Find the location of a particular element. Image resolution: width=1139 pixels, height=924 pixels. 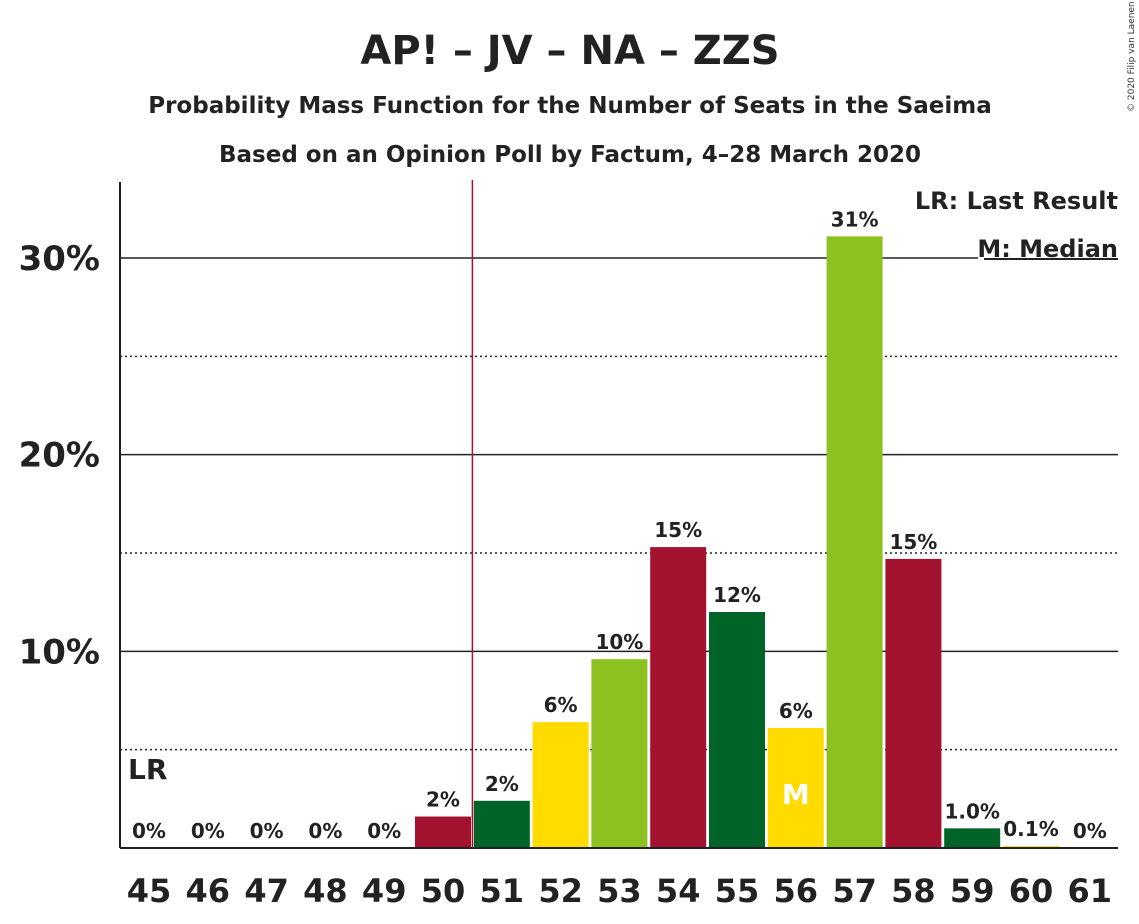

data-label: 1.0% is located at coordinates (971, 811).